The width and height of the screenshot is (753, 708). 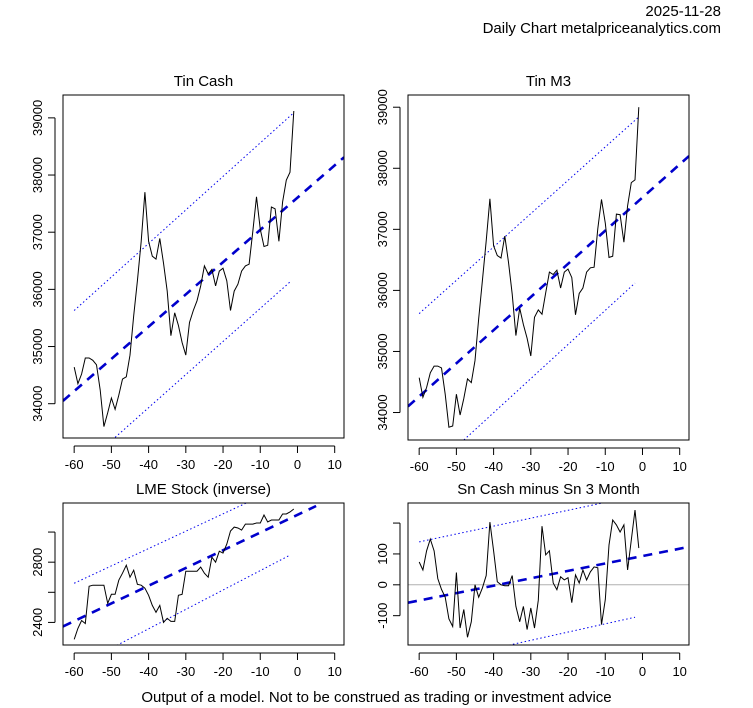 What do you see at coordinates (37, 562) in the screenshot?
I see `y-tick-label: 2800` at bounding box center [37, 562].